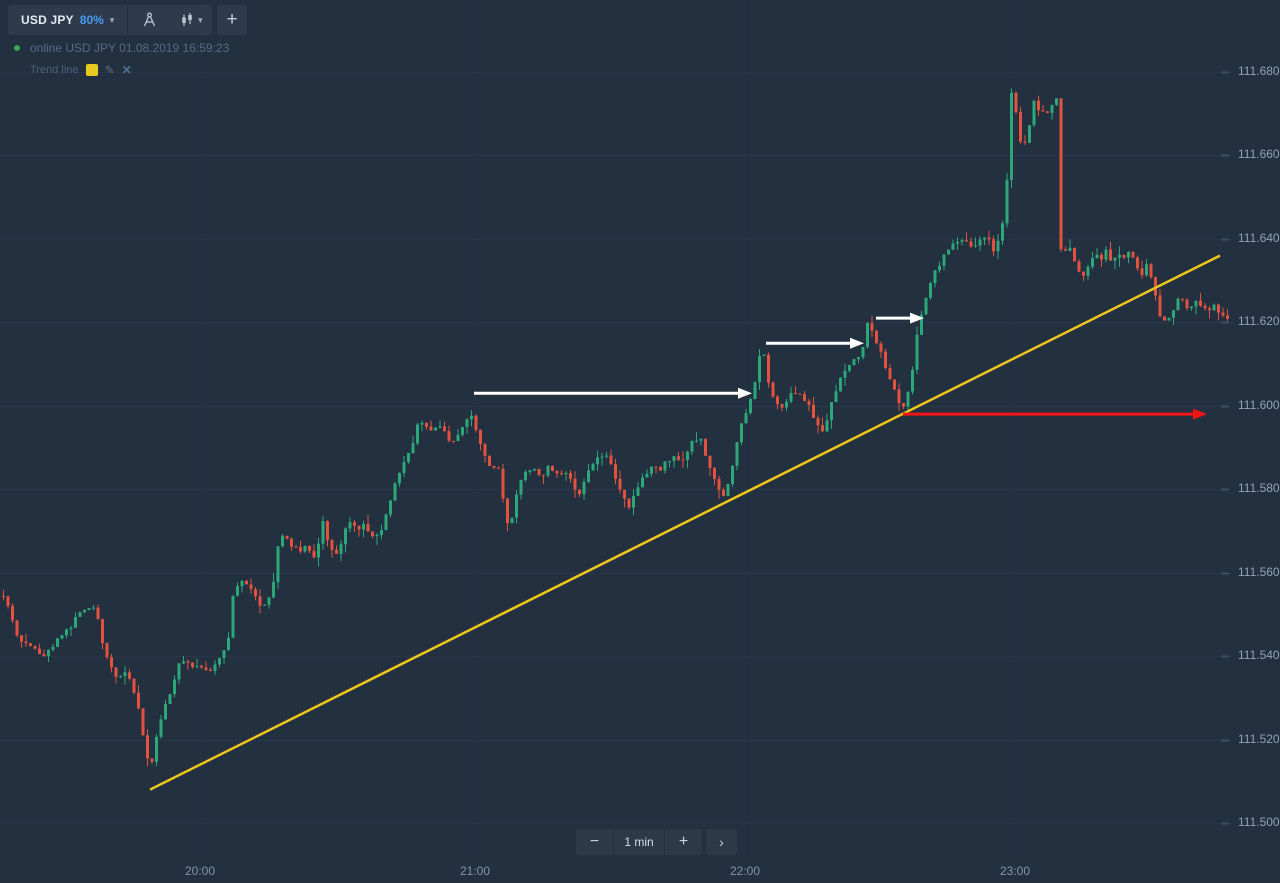  Describe the element at coordinates (745, 871) in the screenshot. I see `time-axis-label: 22:00` at that location.